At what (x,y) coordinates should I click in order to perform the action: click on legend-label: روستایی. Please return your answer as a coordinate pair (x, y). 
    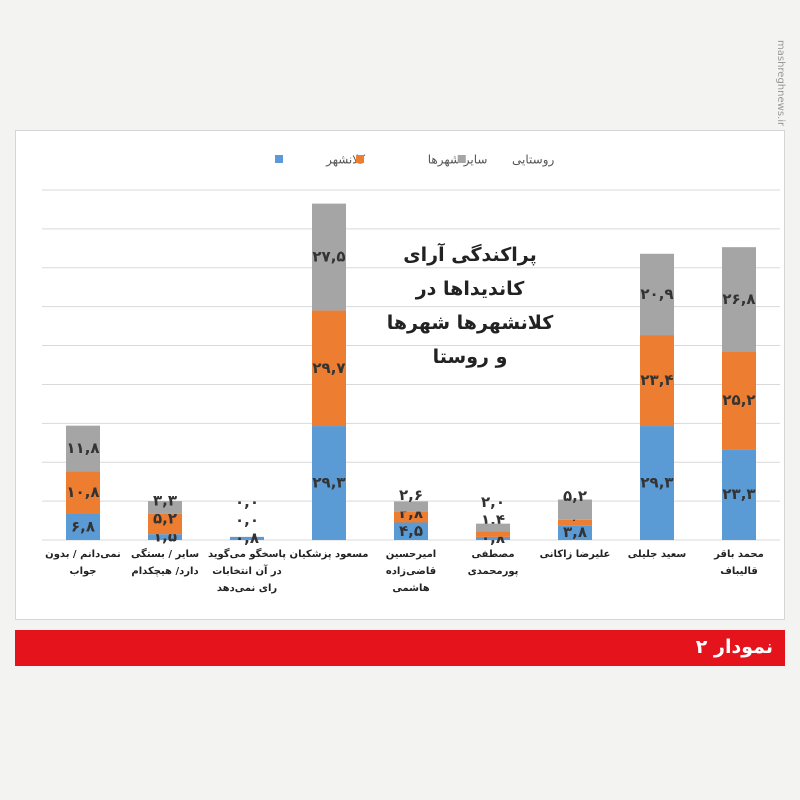
    Looking at the image, I should click on (533, 160).